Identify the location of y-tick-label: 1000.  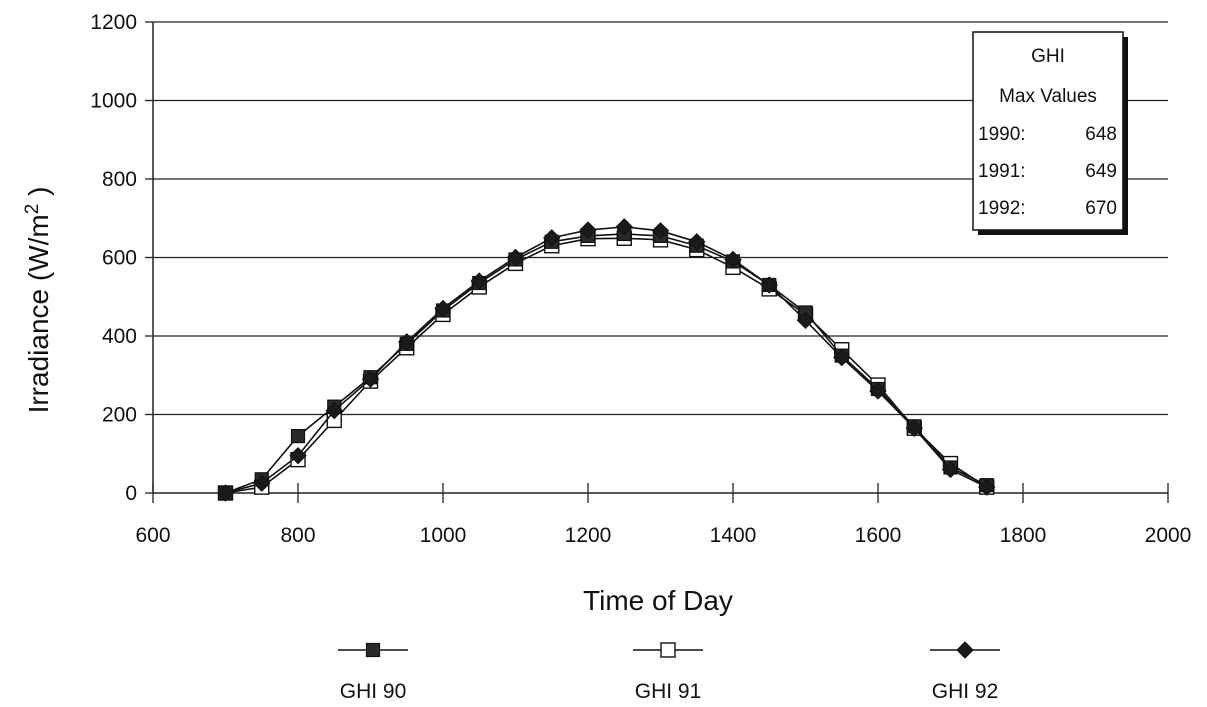
(113, 101).